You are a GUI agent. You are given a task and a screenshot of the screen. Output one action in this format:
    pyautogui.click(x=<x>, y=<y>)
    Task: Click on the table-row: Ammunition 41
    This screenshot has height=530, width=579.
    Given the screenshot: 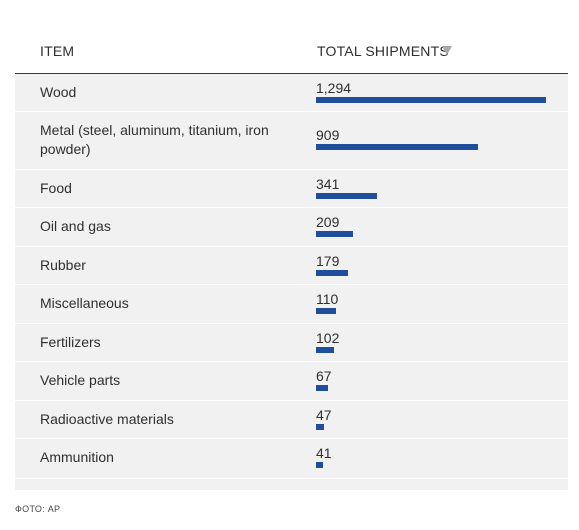 What is the action you would take?
    pyautogui.click(x=291, y=459)
    